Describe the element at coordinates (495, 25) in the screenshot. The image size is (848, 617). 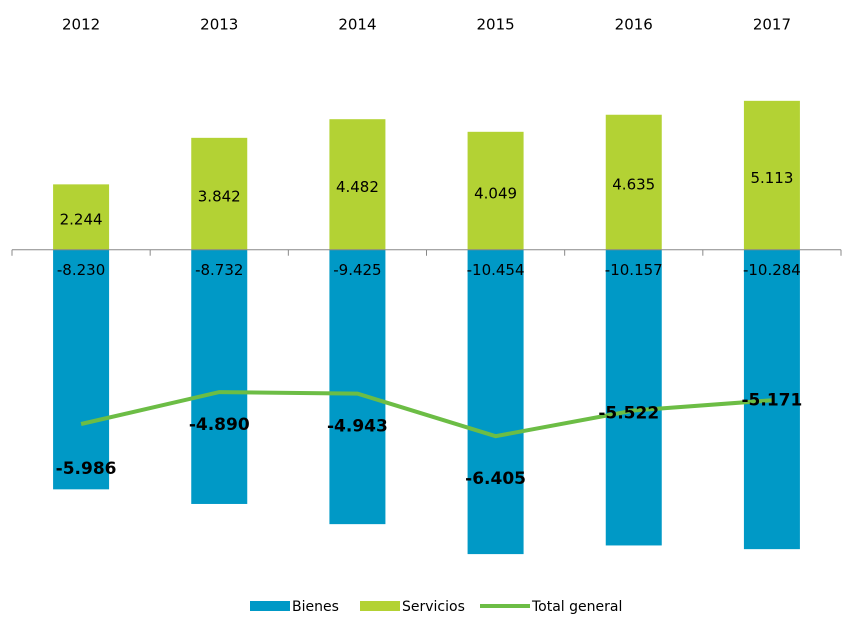
I see `x-tick-label: 2015` at that location.